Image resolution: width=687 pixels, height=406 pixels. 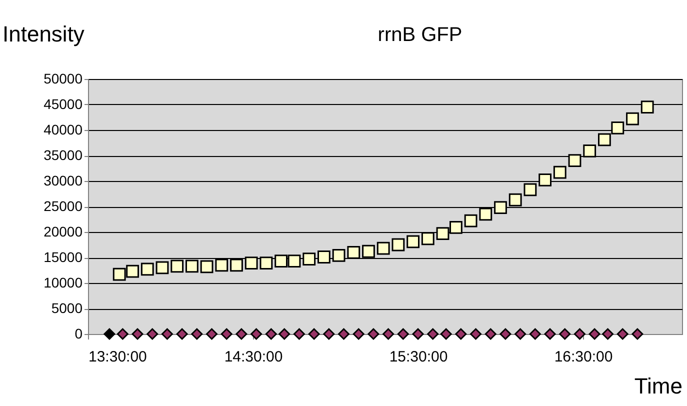 I want to click on y-tick-label: 10000, so click(x=63, y=282).